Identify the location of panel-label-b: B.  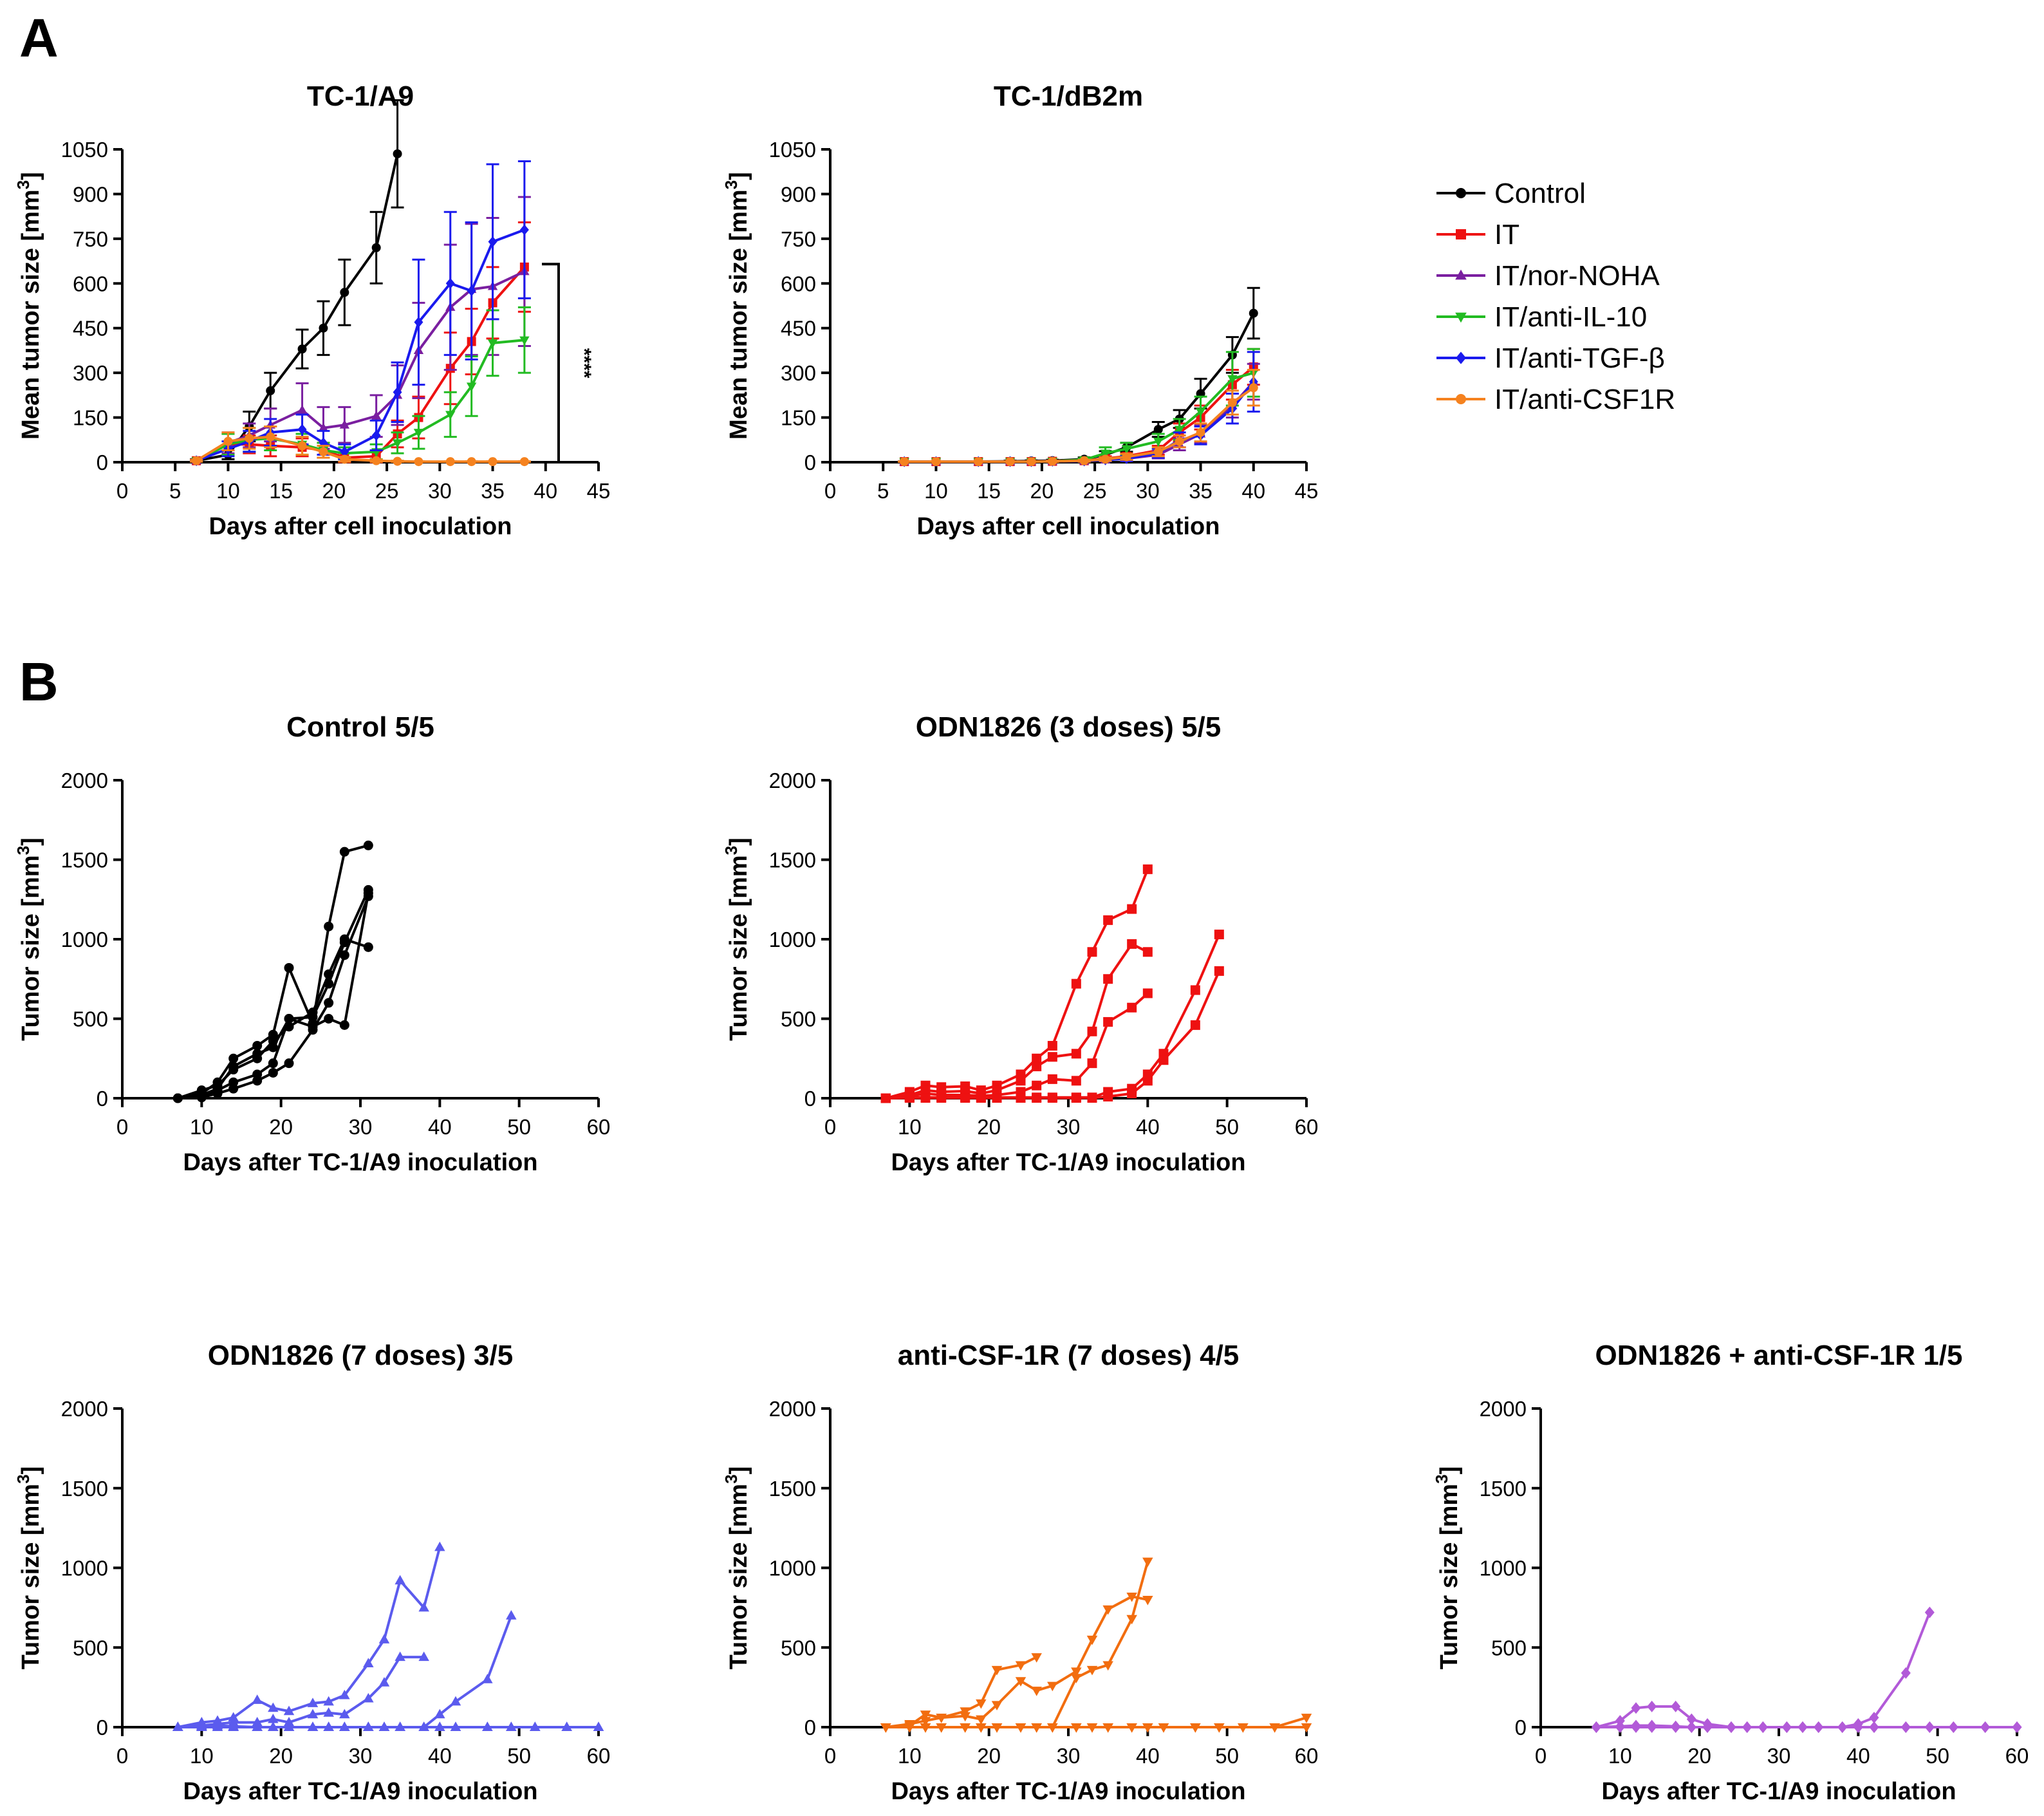
(39, 681).